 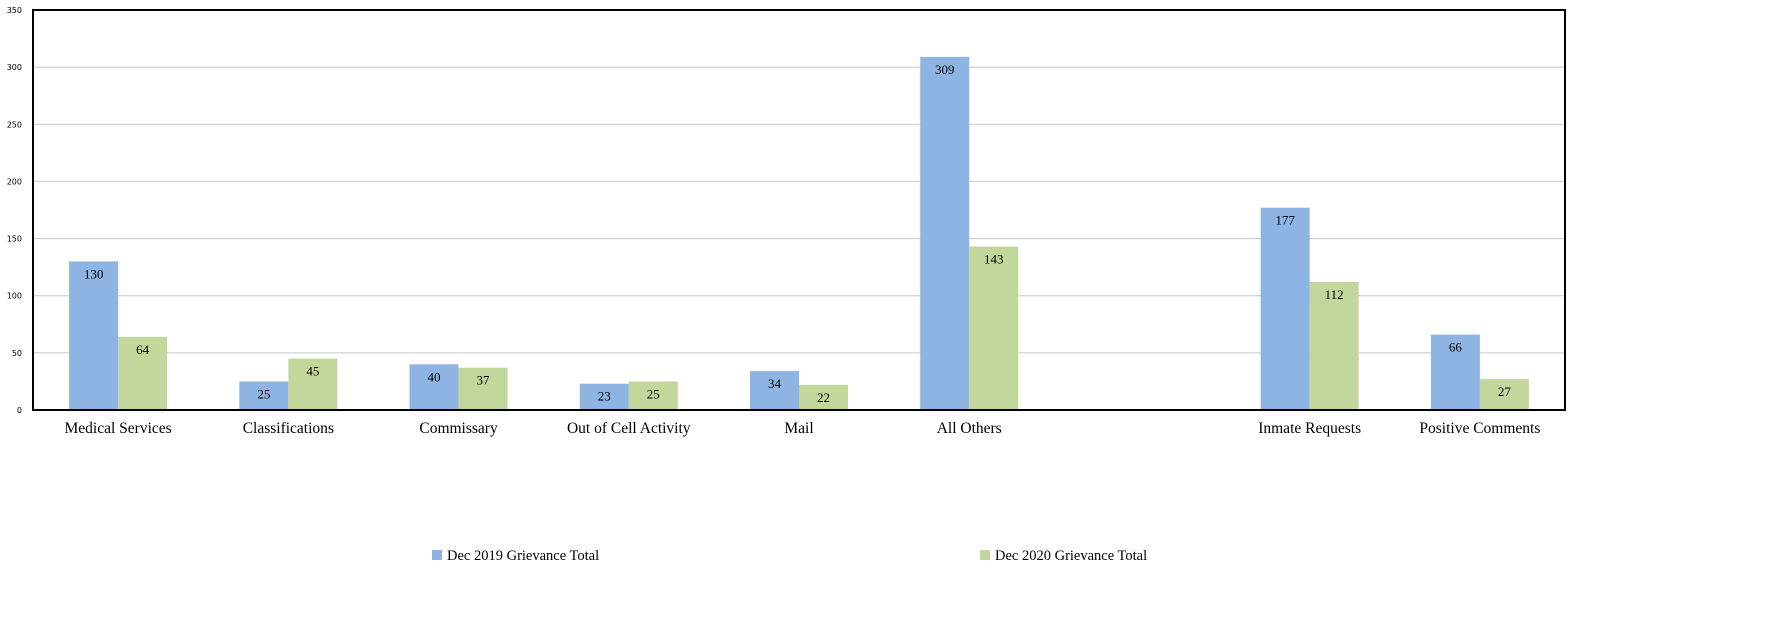 I want to click on x-category-label: Inmate Requests, so click(x=1309, y=428).